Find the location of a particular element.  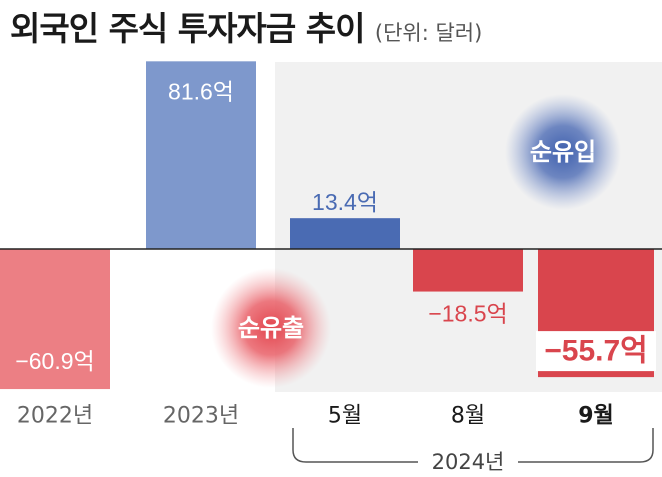

bar-2023 is located at coordinates (201, 155).